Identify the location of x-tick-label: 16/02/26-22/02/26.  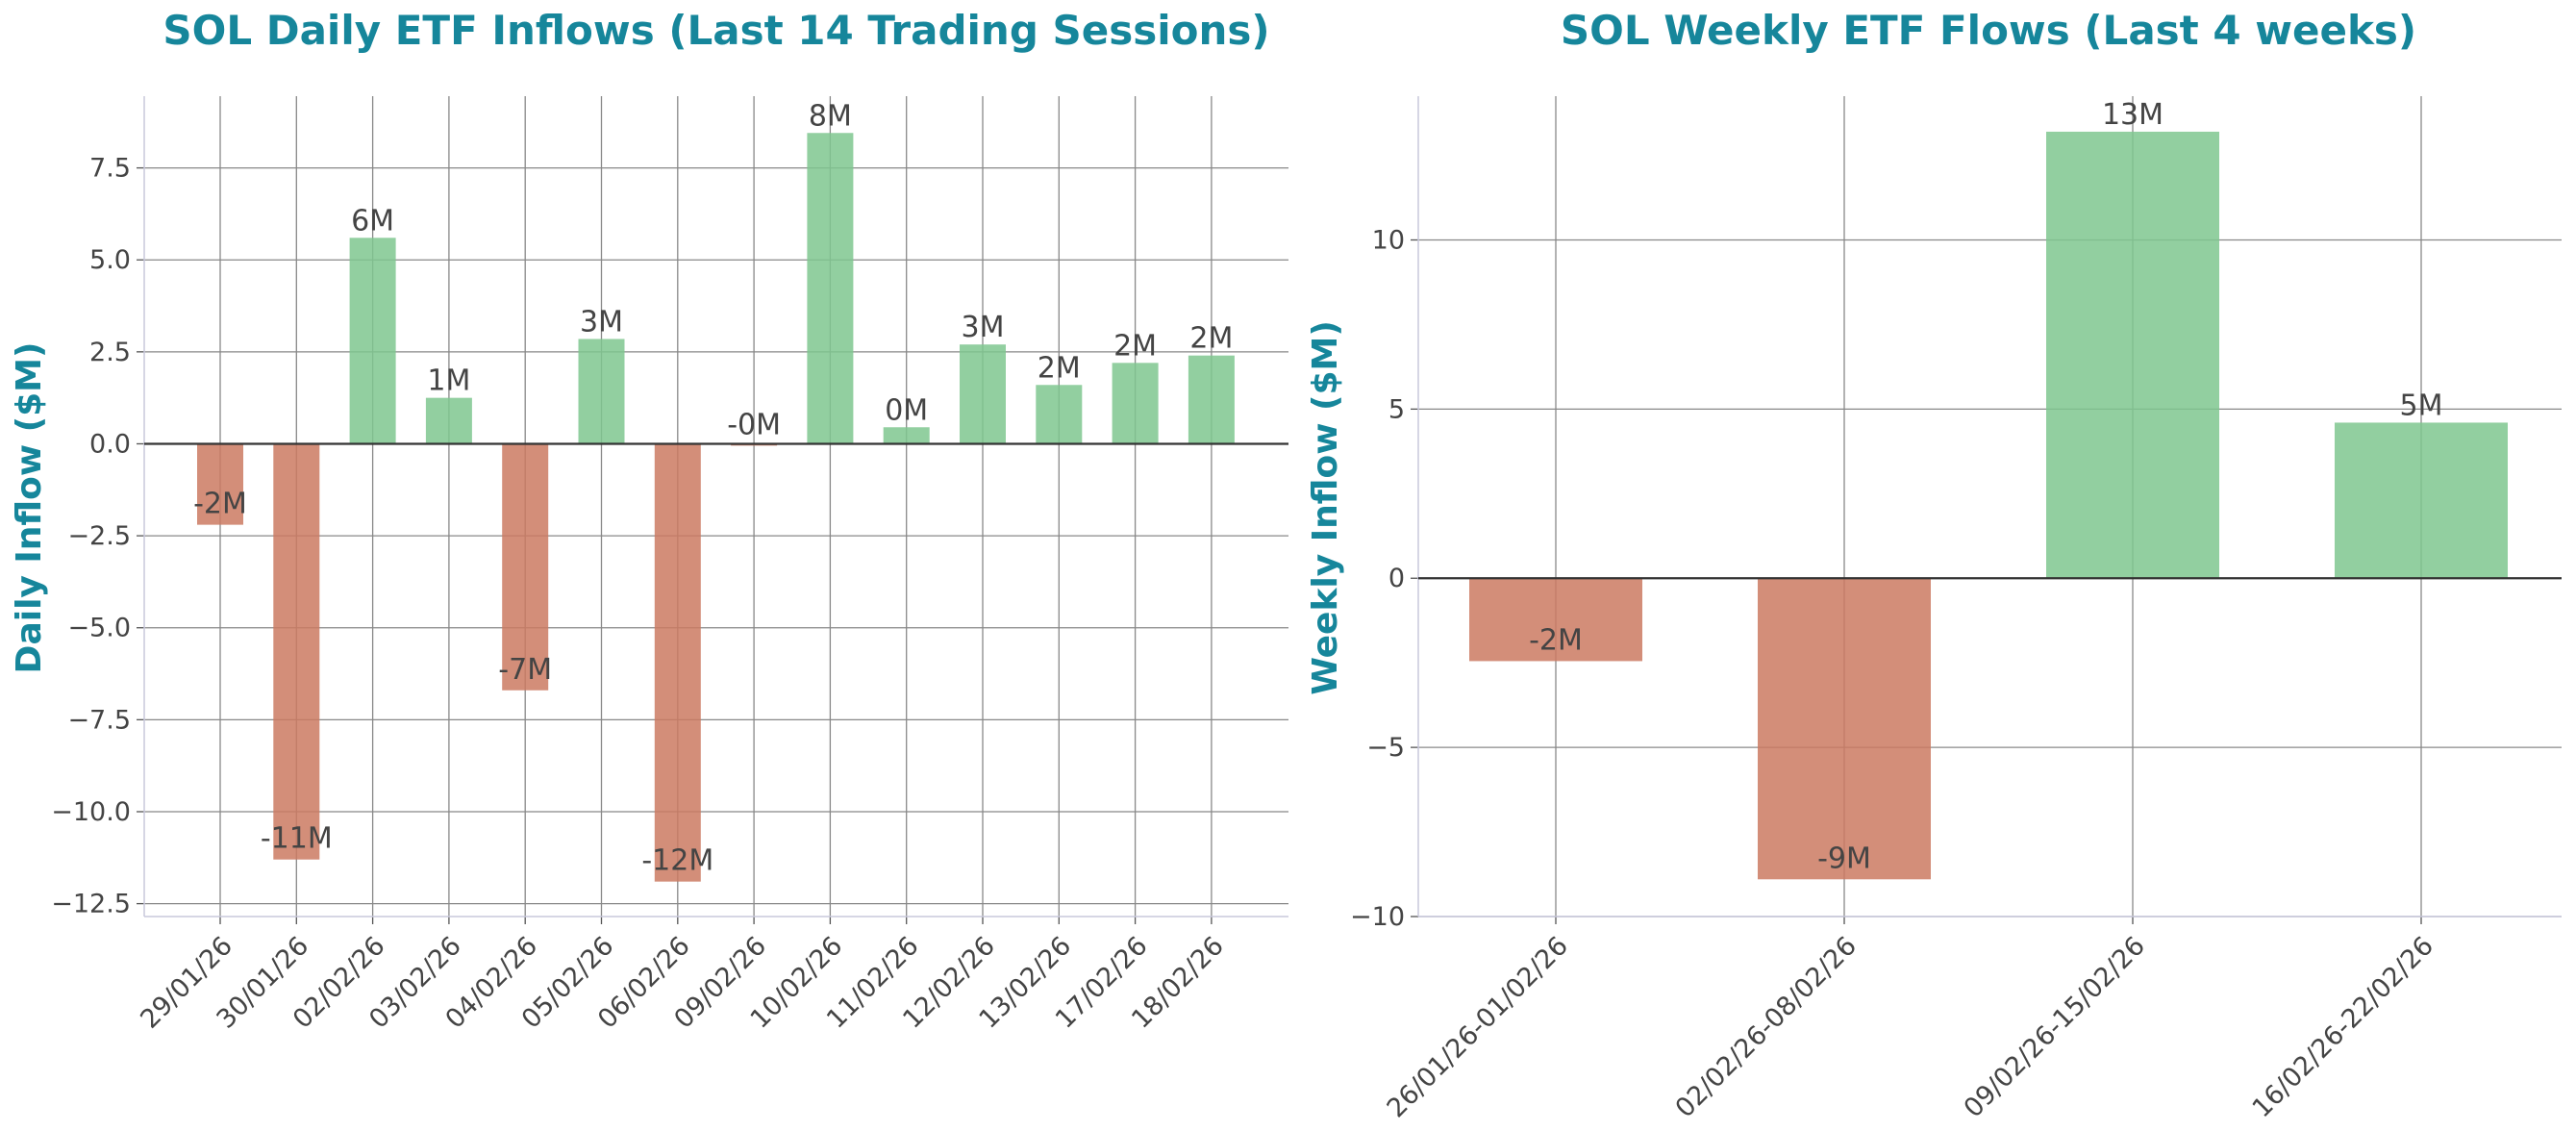
(2343, 1027).